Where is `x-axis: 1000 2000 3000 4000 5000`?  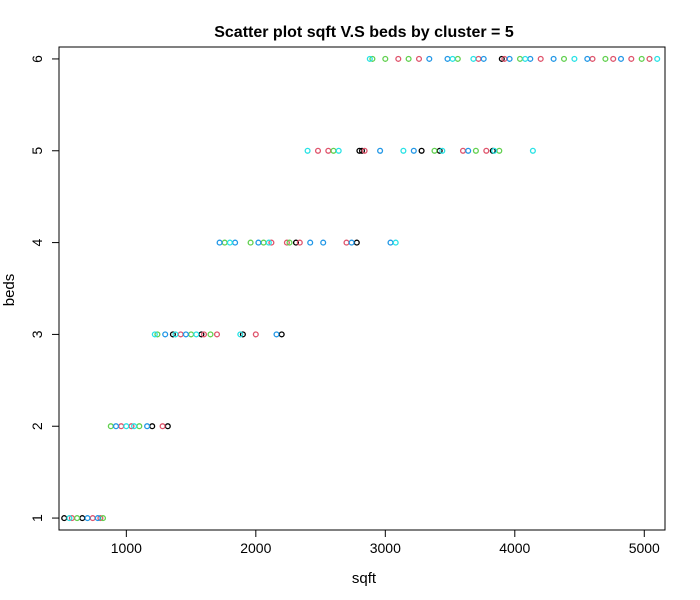
x-axis: 1000 2000 3000 4000 5000 is located at coordinates (385, 542).